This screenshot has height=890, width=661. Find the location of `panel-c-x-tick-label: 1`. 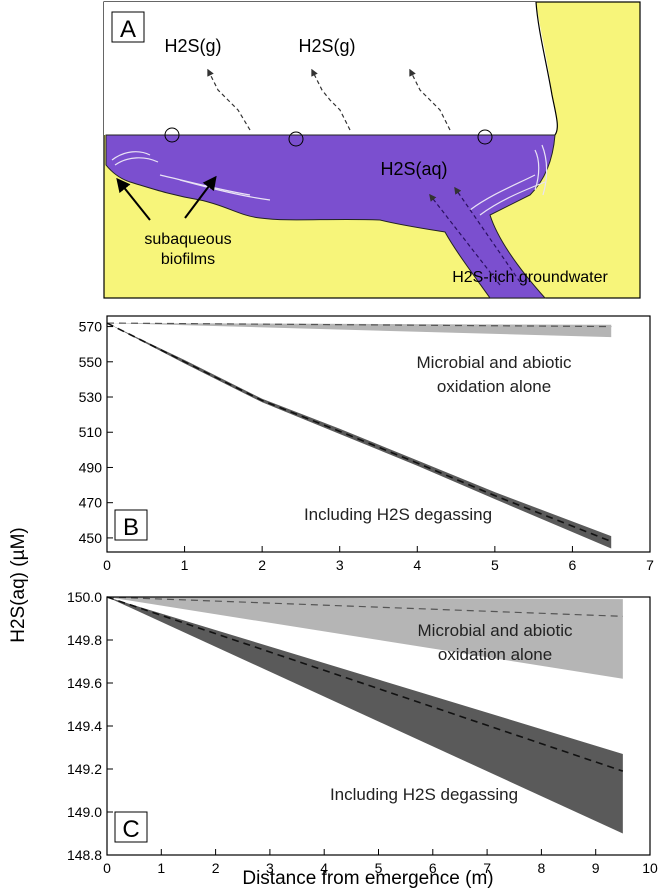

panel-c-x-tick-label: 1 is located at coordinates (161, 868).